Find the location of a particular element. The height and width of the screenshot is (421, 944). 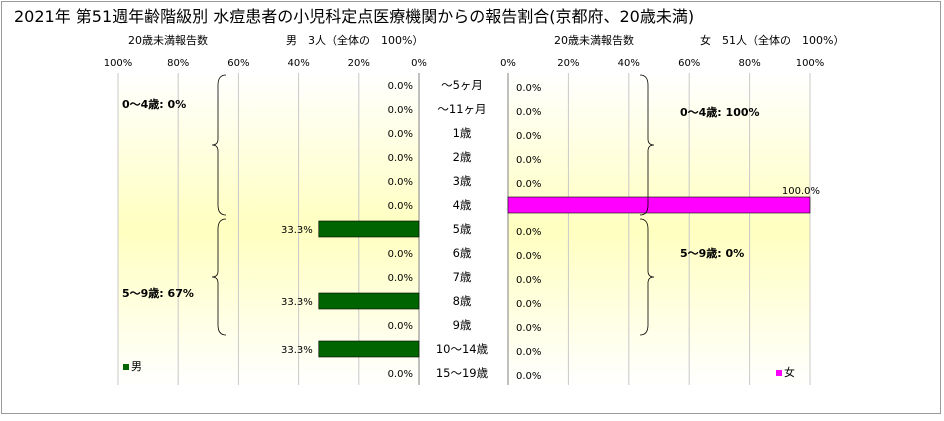

male-legend-swatch is located at coordinates (126, 367).